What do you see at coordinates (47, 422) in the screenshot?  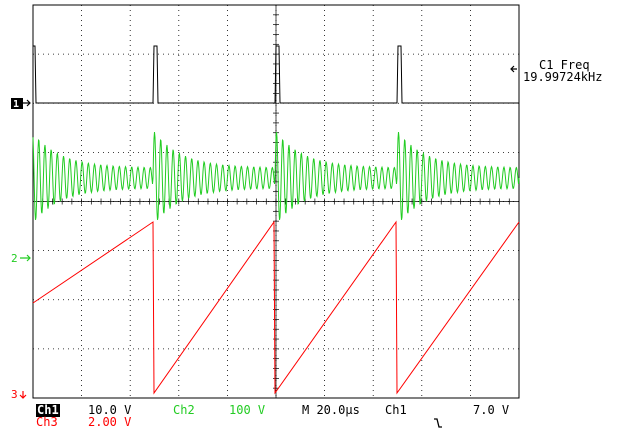 I see `ch3-label: Ch3` at bounding box center [47, 422].